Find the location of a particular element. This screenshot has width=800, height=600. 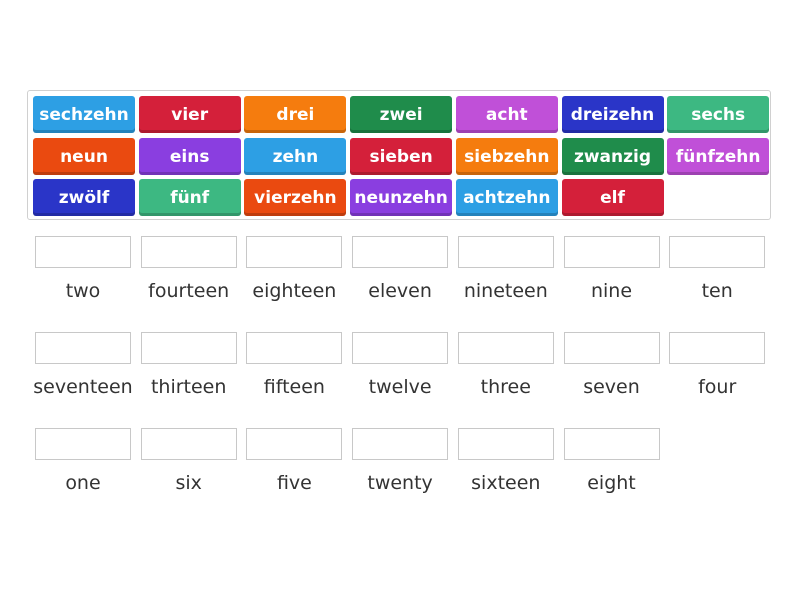

target-label: four is located at coordinates (717, 387).